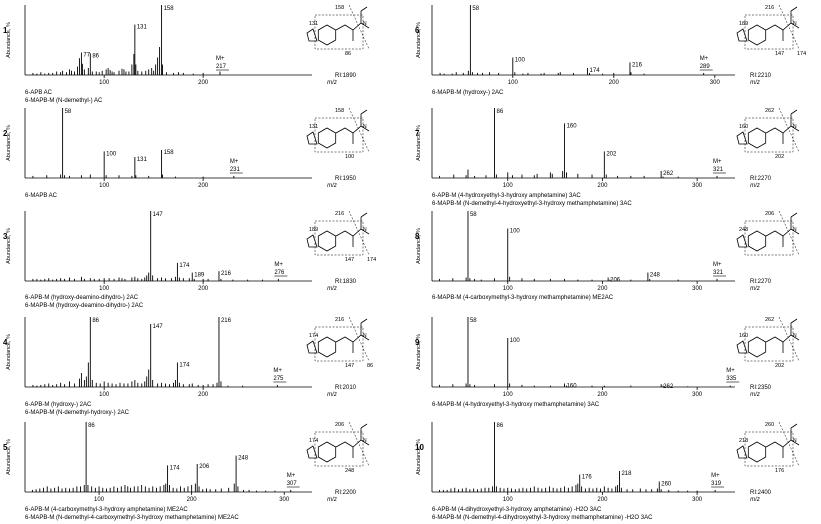 Image resolution: width=821 pixels, height=524 pixels. Describe the element at coordinates (77, 413) in the screenshot. I see `compound-caption: 6-MAPB-M (N-demethyl-hydroxy-) 2AC` at that location.